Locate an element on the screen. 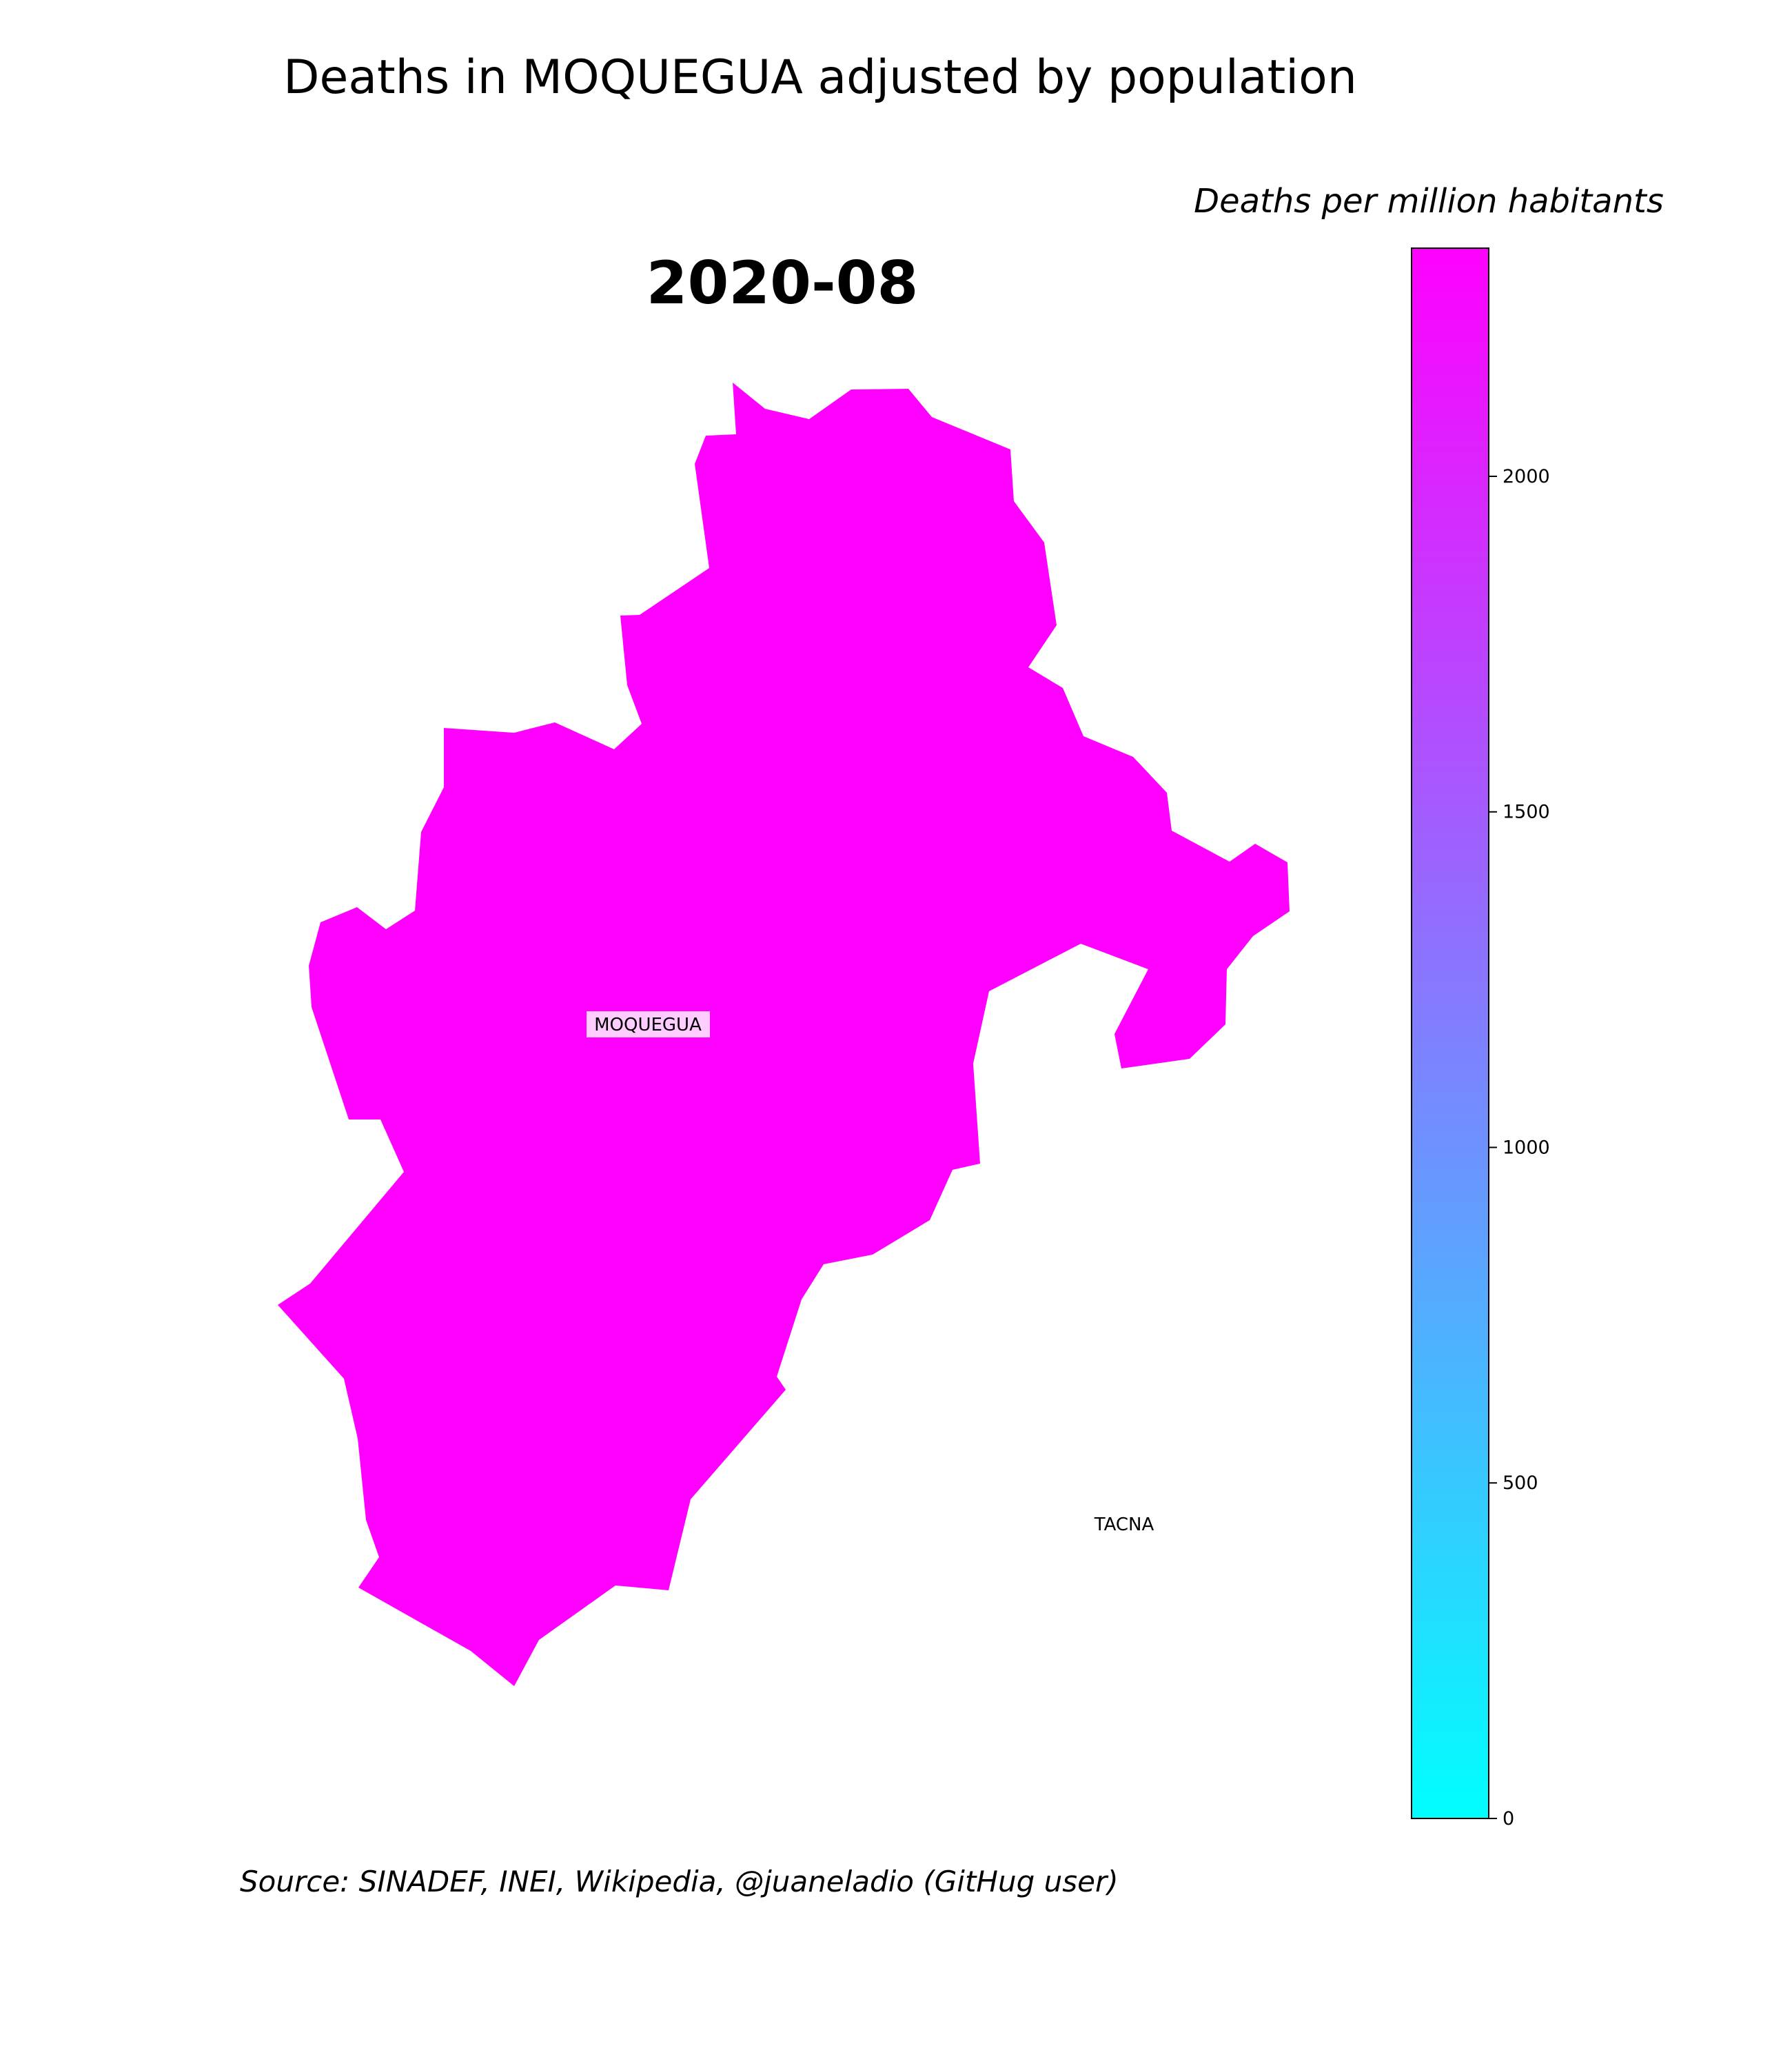 Image resolution: width=1792 pixels, height=2068 pixels. colorbar-tick-label: 1000 is located at coordinates (1526, 1147).